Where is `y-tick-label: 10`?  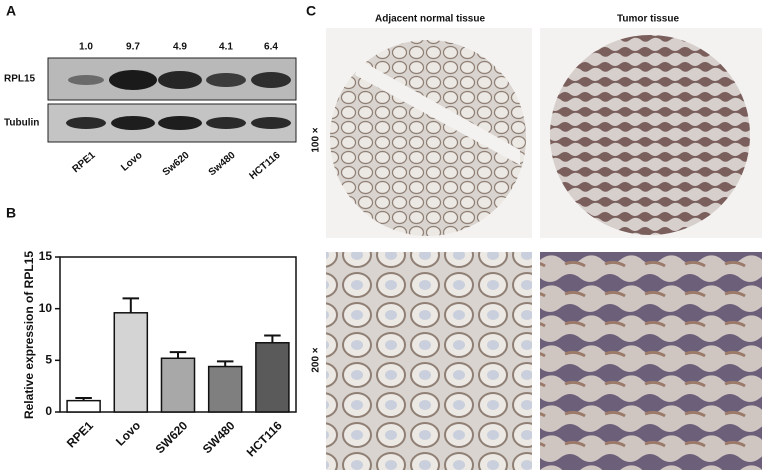 y-tick-label: 10 is located at coordinates (46, 308).